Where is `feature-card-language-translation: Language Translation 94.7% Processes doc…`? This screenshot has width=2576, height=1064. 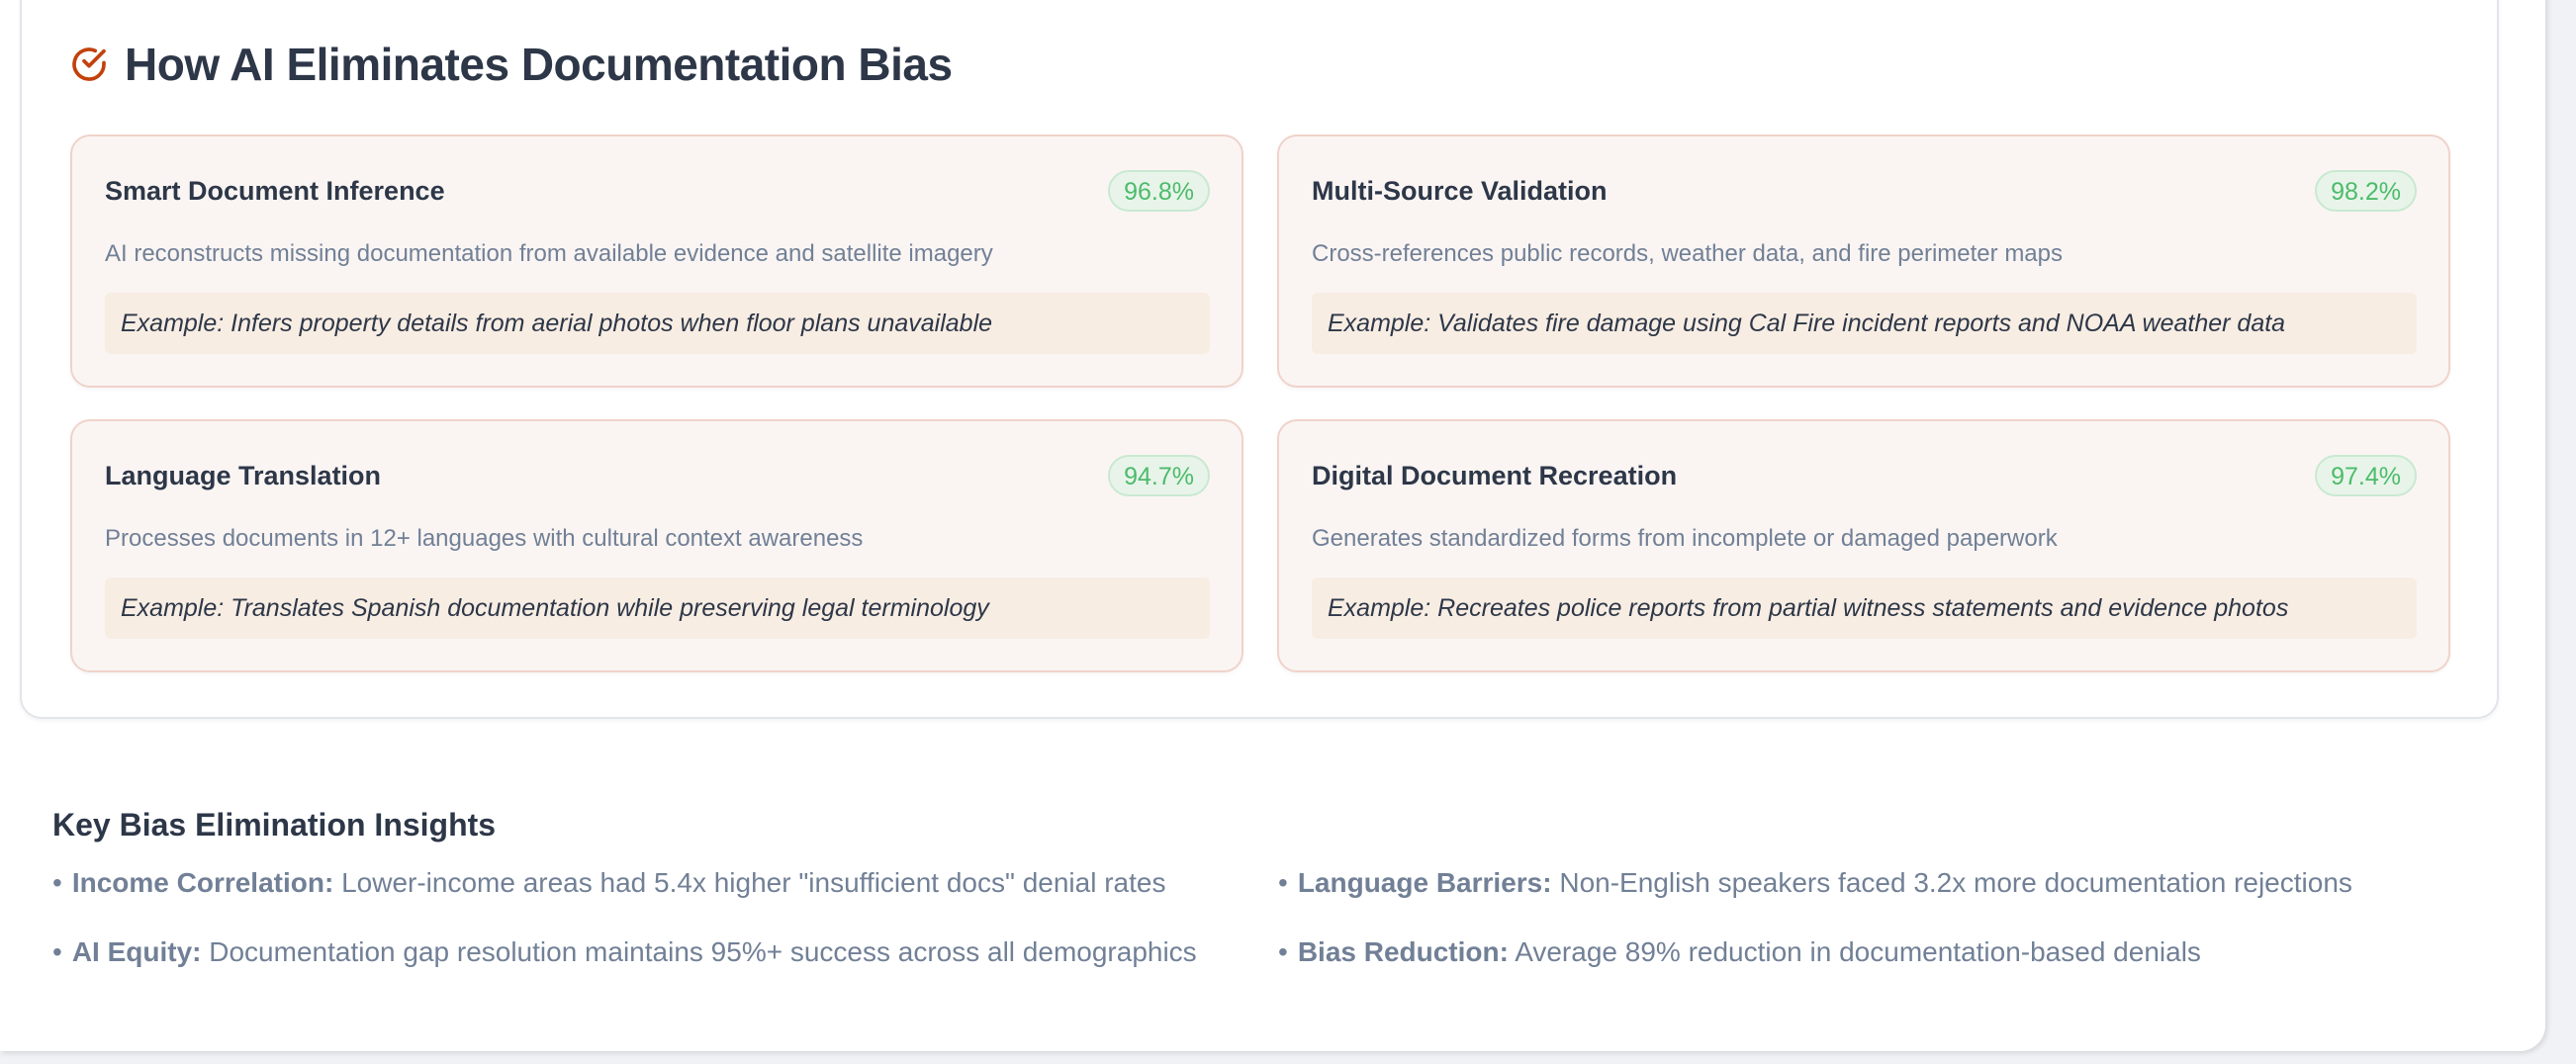
feature-card-language-translation: Language Translation 94.7% Processes doc… is located at coordinates (656, 545).